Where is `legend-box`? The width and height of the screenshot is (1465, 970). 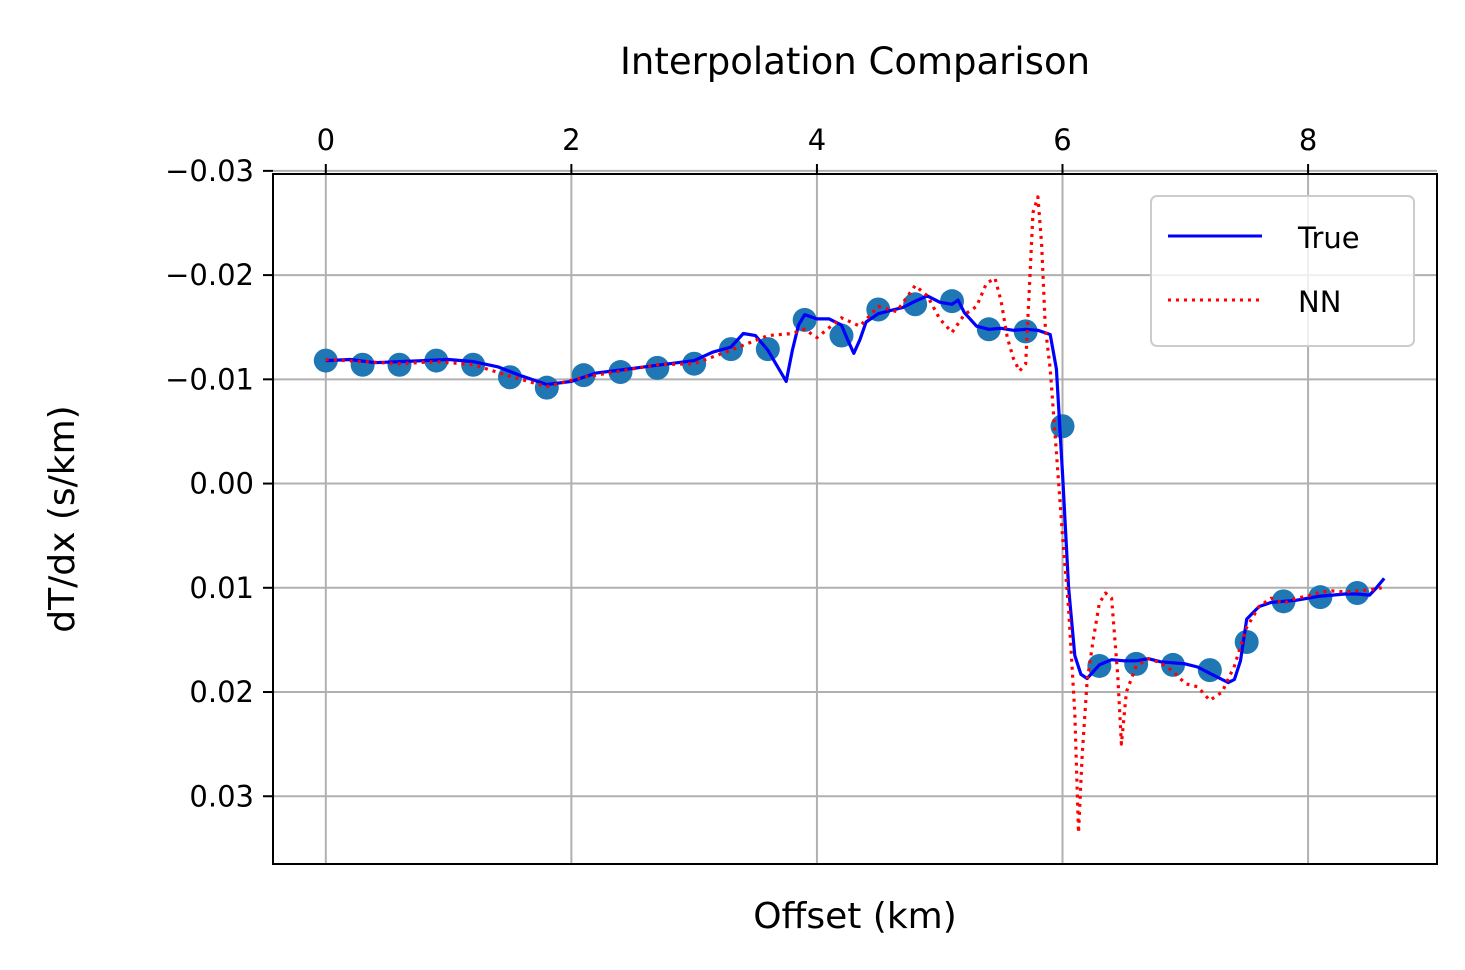
legend-box is located at coordinates (1282, 271).